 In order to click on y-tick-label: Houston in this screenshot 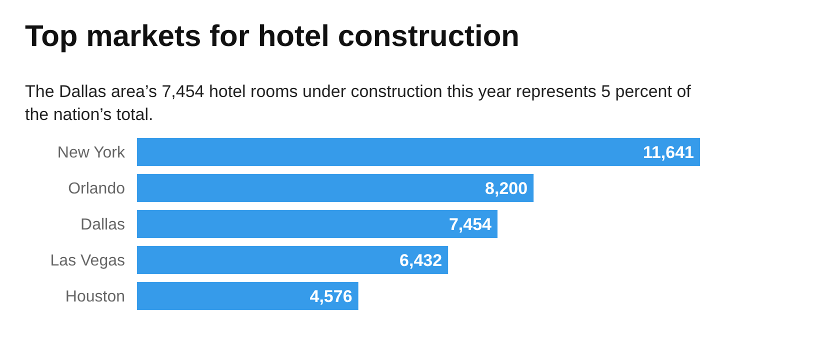, I will do `click(95, 297)`.